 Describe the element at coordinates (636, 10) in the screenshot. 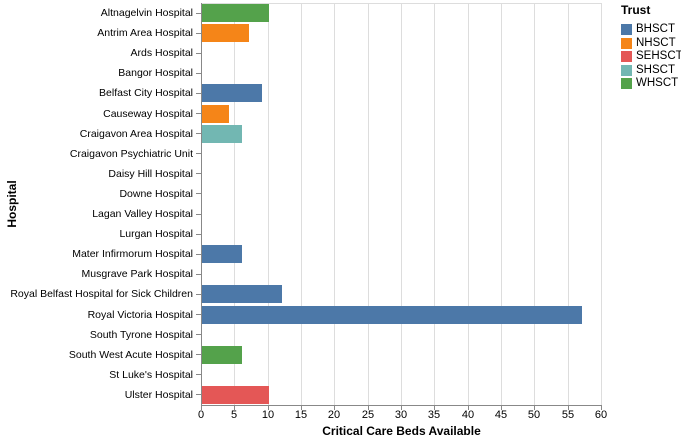

I see `legend-title: Trust` at that location.